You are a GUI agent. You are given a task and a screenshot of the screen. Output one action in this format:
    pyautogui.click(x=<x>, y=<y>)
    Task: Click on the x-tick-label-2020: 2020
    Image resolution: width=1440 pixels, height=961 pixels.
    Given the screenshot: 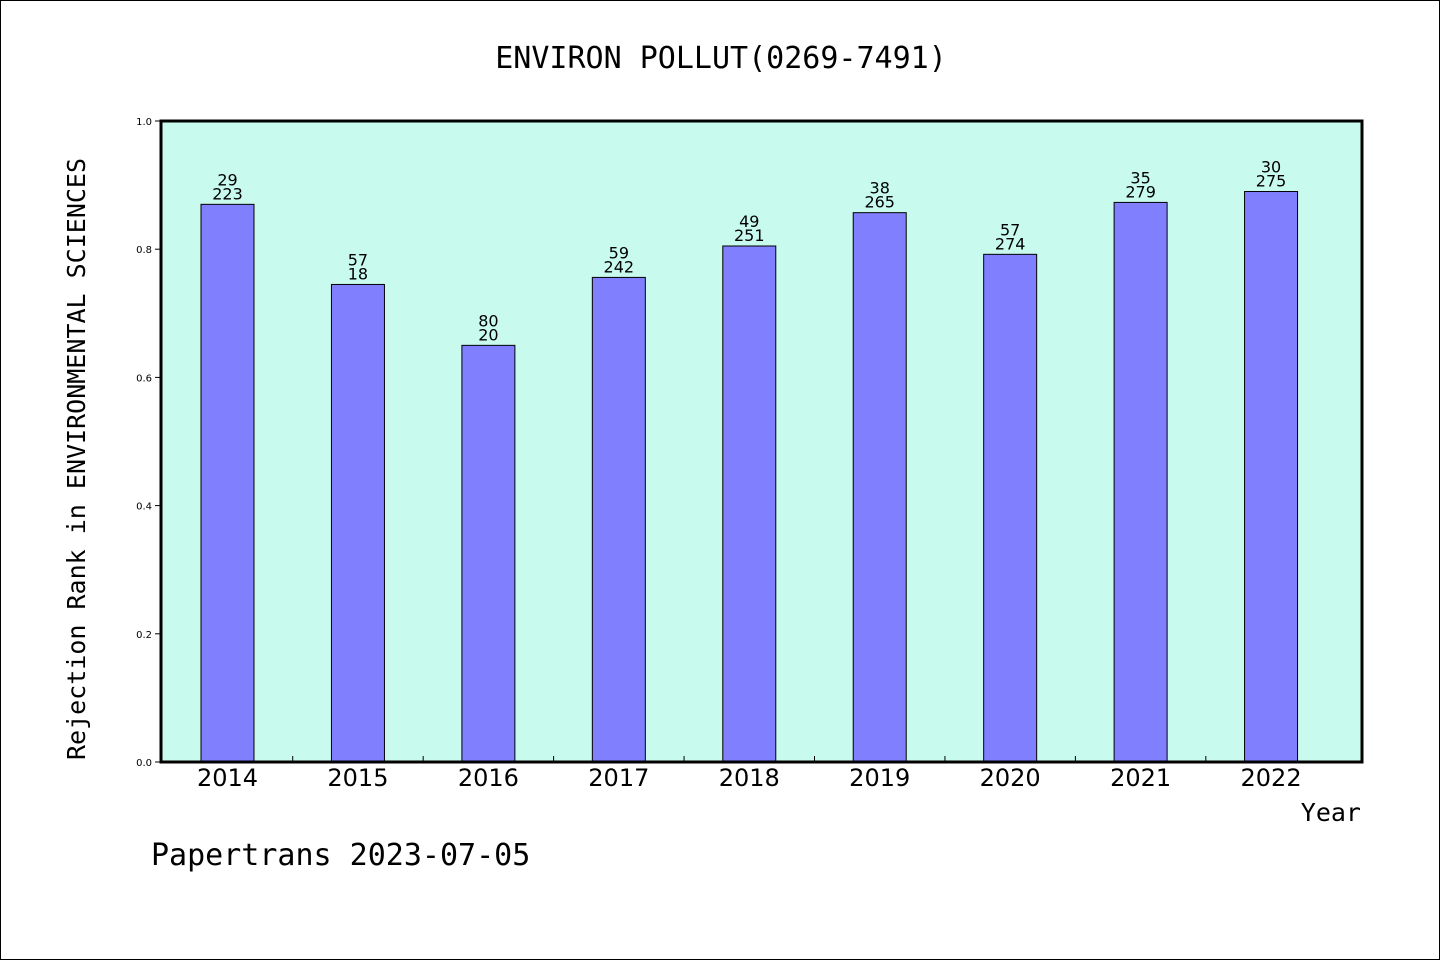 What is the action you would take?
    pyautogui.click(x=1010, y=778)
    